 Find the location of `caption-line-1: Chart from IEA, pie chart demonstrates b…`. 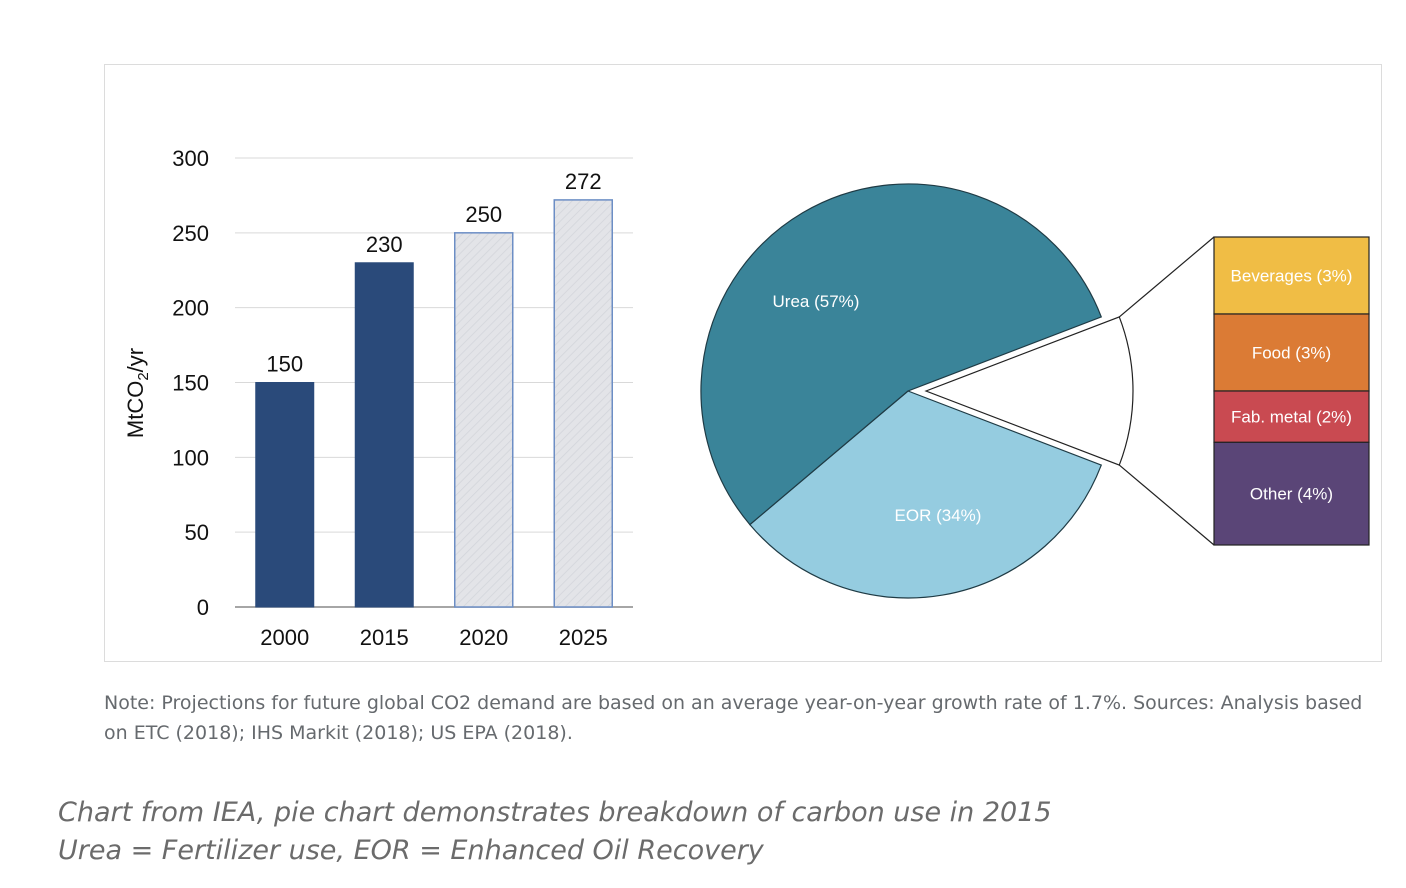

caption-line-1: Chart from IEA, pie chart demonstrates b… is located at coordinates (555, 812).